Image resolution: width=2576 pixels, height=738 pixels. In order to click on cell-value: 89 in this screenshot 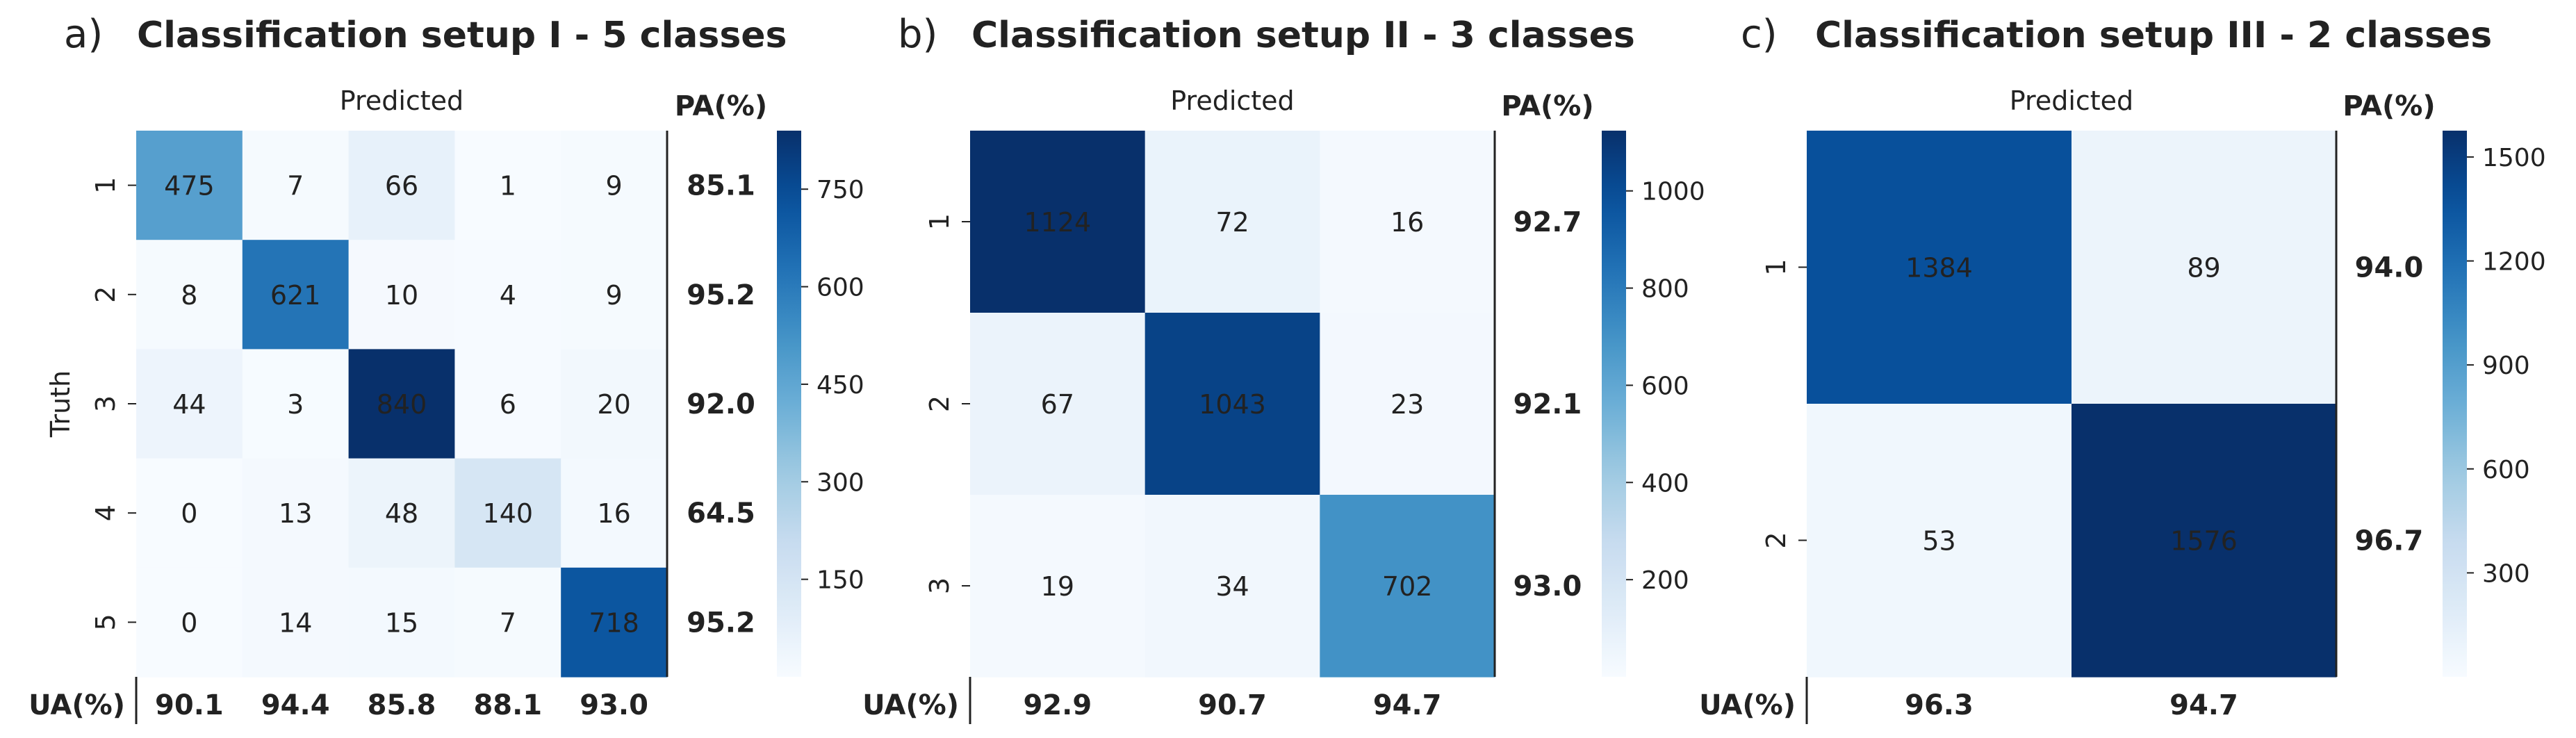, I will do `click(2203, 268)`.